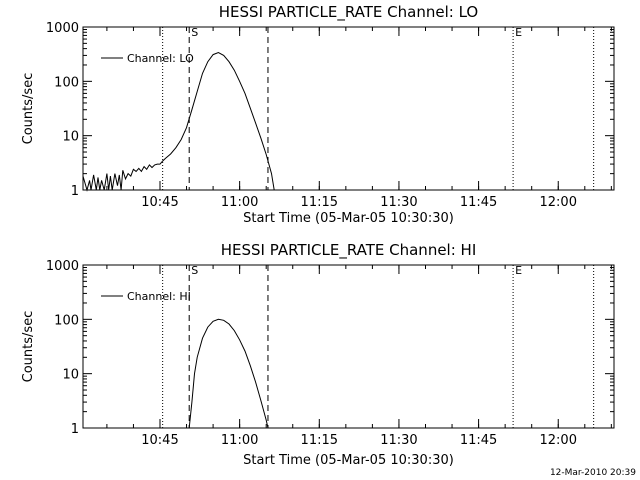 The width and height of the screenshot is (640, 480). I want to click on chart-title: HESSI PARTICLE_RATE Channel: HI, so click(349, 250).